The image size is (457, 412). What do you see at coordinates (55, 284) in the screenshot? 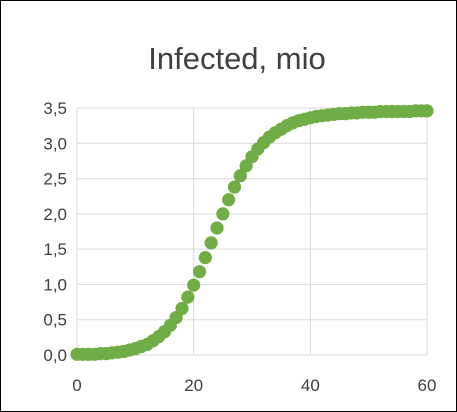
I see `y-tick-label: 1,0` at bounding box center [55, 284].